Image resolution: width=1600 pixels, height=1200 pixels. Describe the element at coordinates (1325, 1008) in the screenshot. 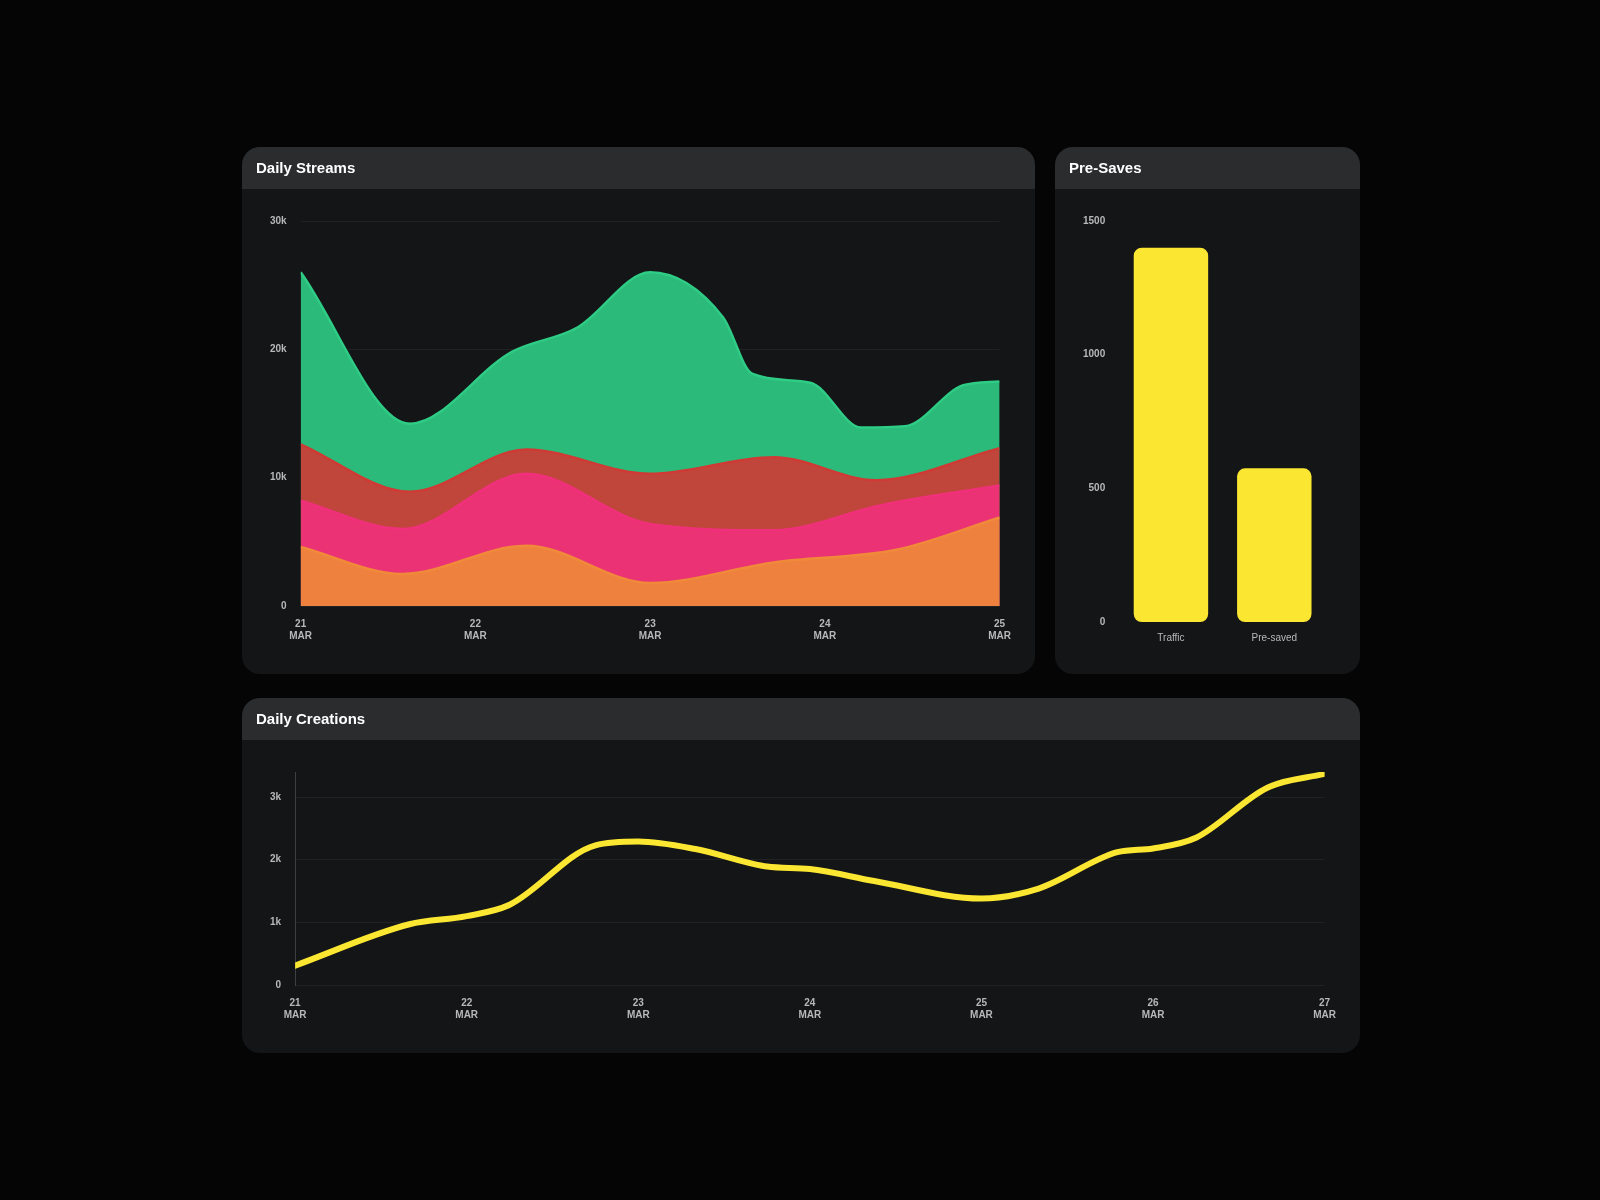

I see `x-tick-label: 27 MAR` at that location.